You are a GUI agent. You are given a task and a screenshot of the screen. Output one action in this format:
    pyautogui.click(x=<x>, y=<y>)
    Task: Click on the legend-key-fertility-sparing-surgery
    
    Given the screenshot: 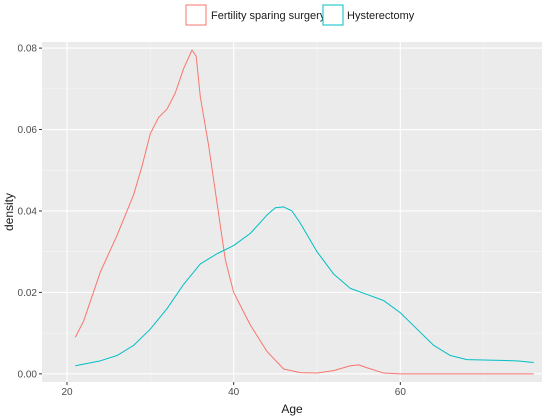 What is the action you would take?
    pyautogui.click(x=196, y=15)
    